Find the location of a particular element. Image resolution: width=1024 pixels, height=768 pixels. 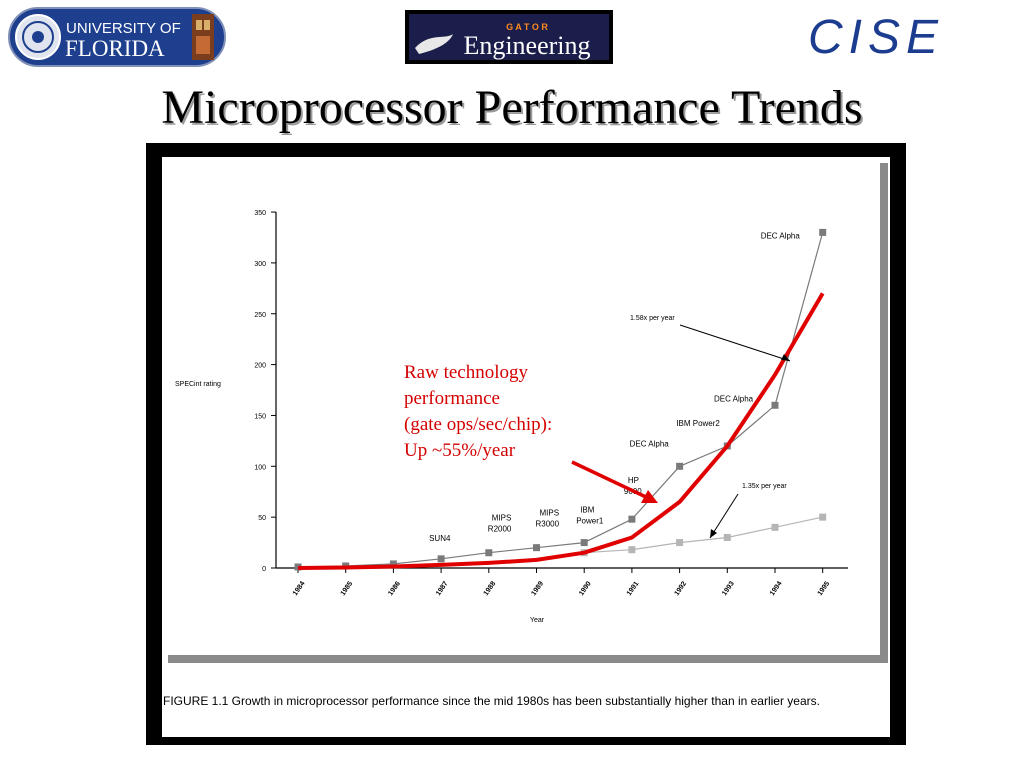

y-tick-label: 200 is located at coordinates (260, 366).